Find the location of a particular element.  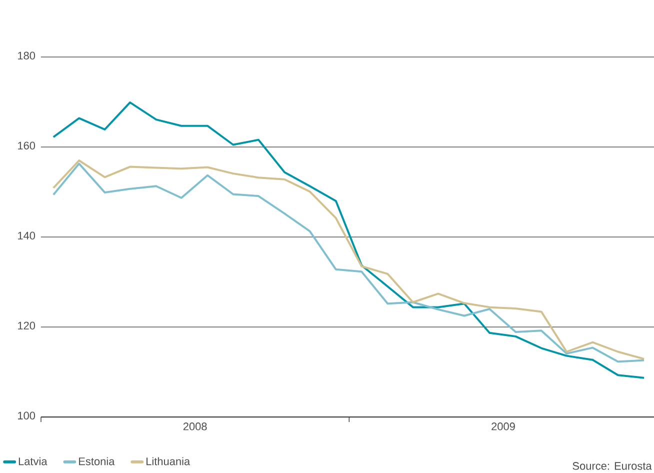

y-tick-label: 140 is located at coordinates (27, 236).